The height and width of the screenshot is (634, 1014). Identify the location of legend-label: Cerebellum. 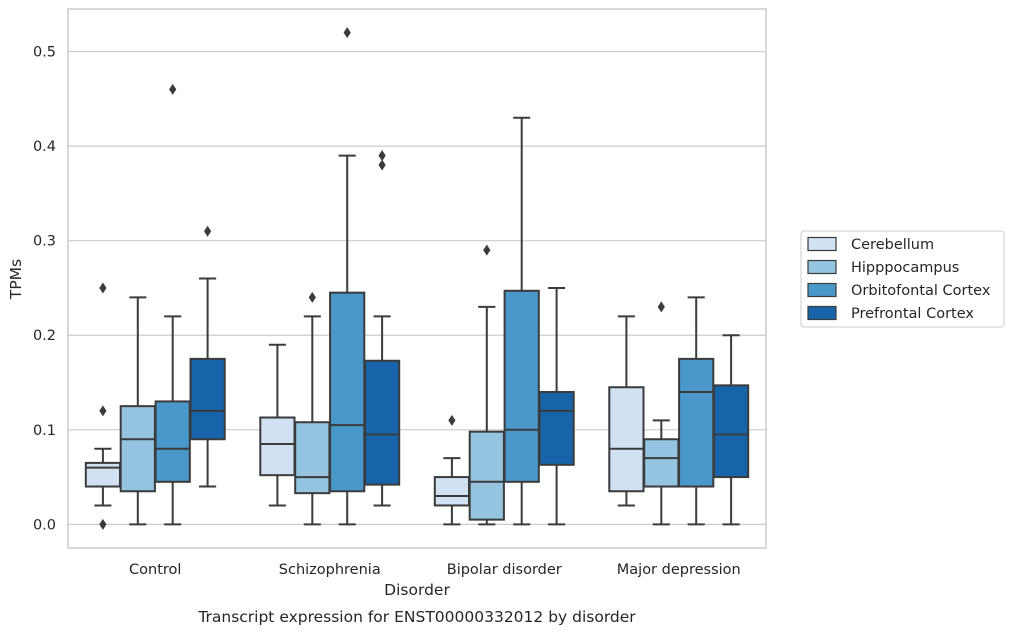
(892, 245).